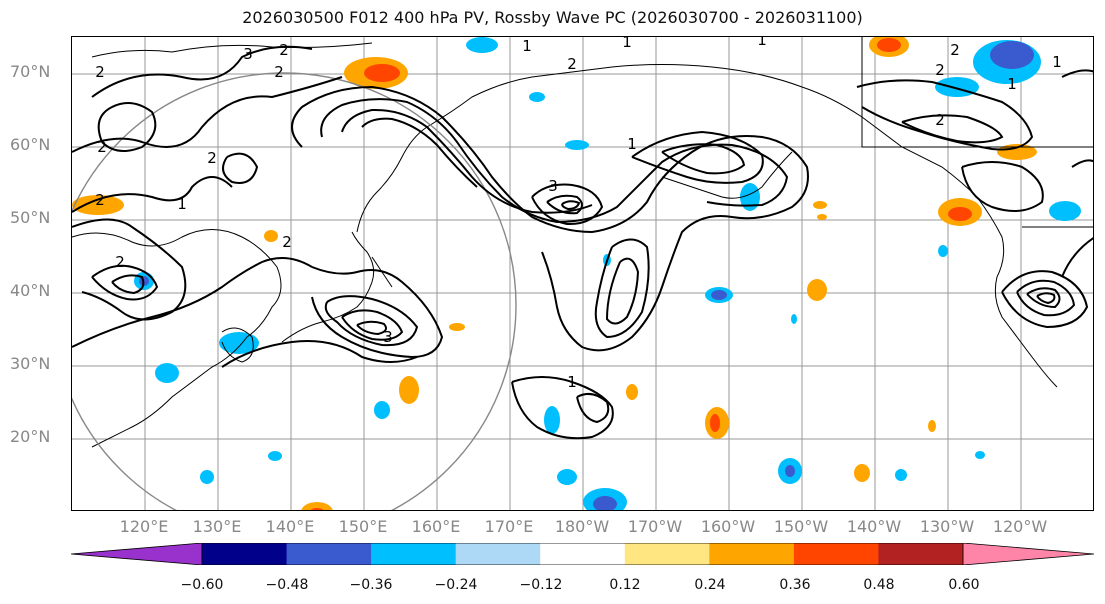  I want to click on colorbar-tick-label: −0.36, so click(371, 585).